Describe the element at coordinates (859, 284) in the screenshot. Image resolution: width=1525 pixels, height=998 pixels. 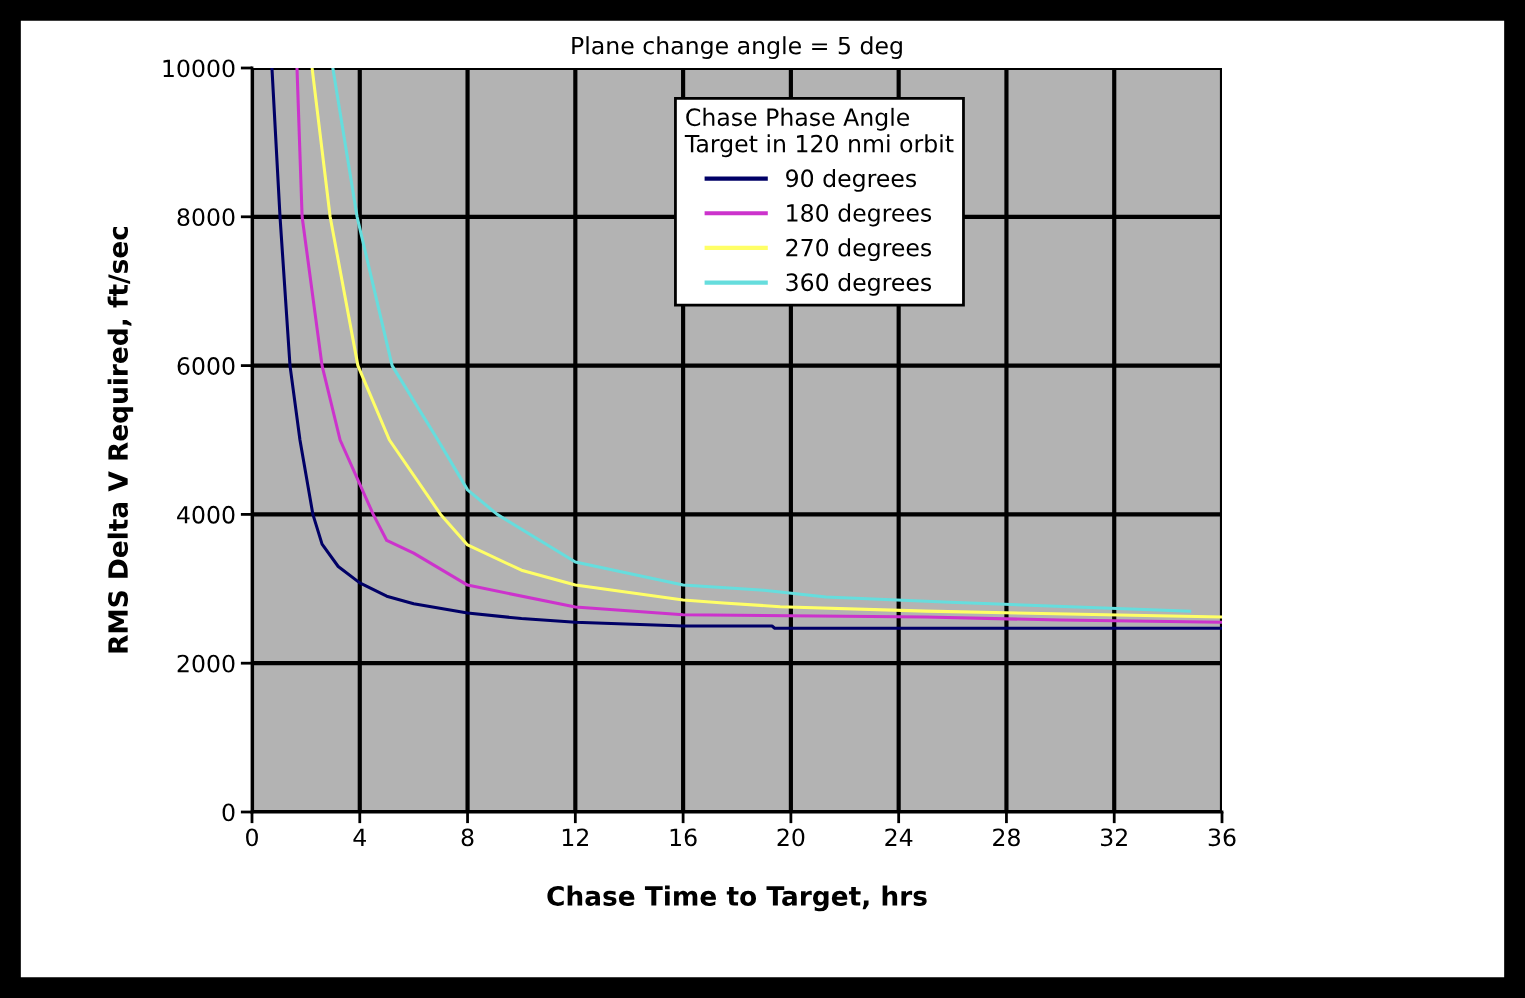
I see `legend-label: 360 degrees` at that location.